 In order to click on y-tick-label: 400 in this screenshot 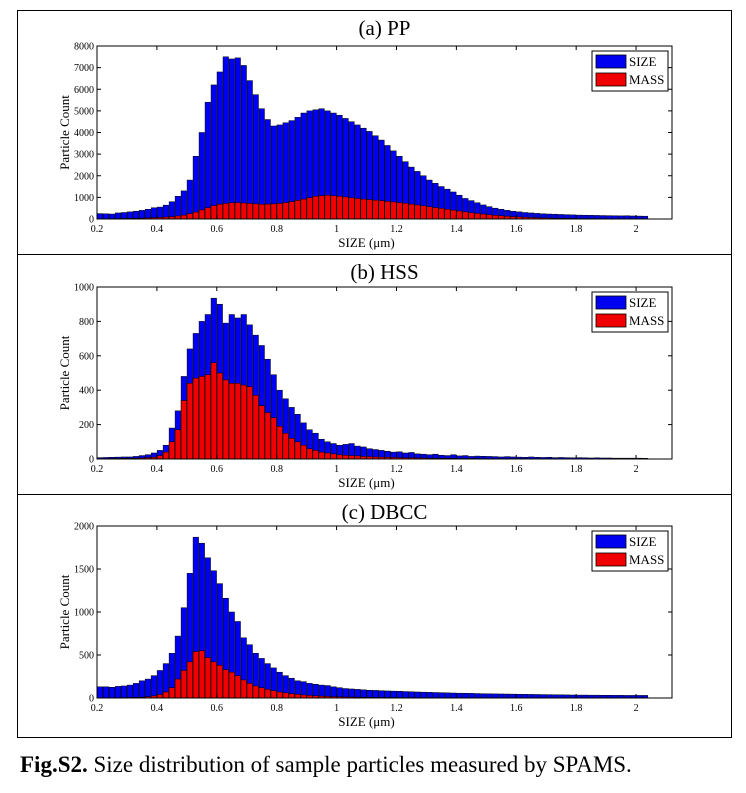, I will do `click(86, 391)`.